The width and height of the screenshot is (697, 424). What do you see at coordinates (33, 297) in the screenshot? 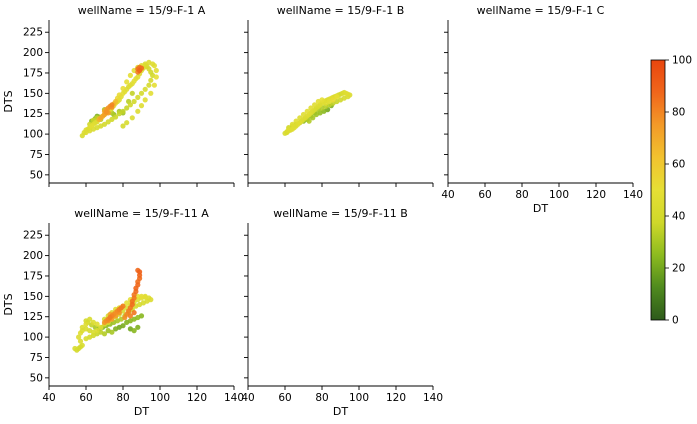
I see `y-tick-label: 150` at bounding box center [33, 297].